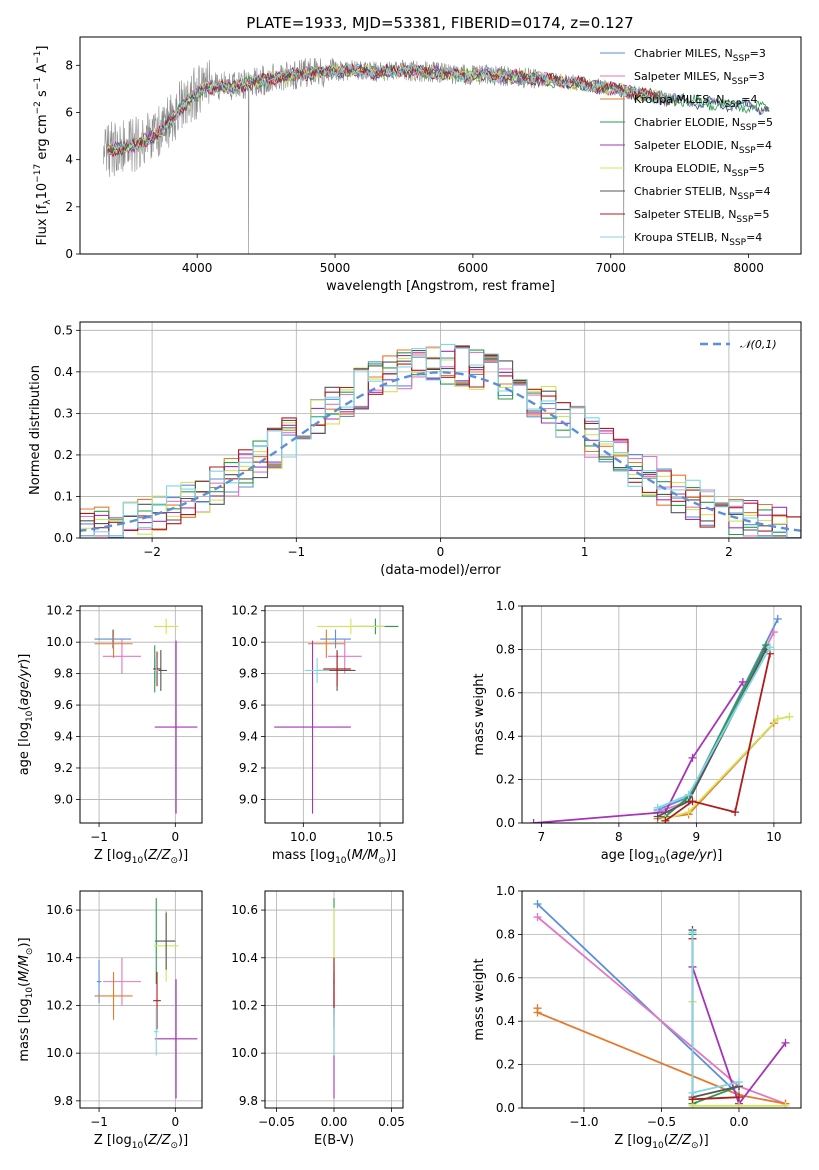 The width and height of the screenshot is (819, 1170). Describe the element at coordinates (505, 649) in the screenshot. I see `y-tick-label: 0.8` at that location.